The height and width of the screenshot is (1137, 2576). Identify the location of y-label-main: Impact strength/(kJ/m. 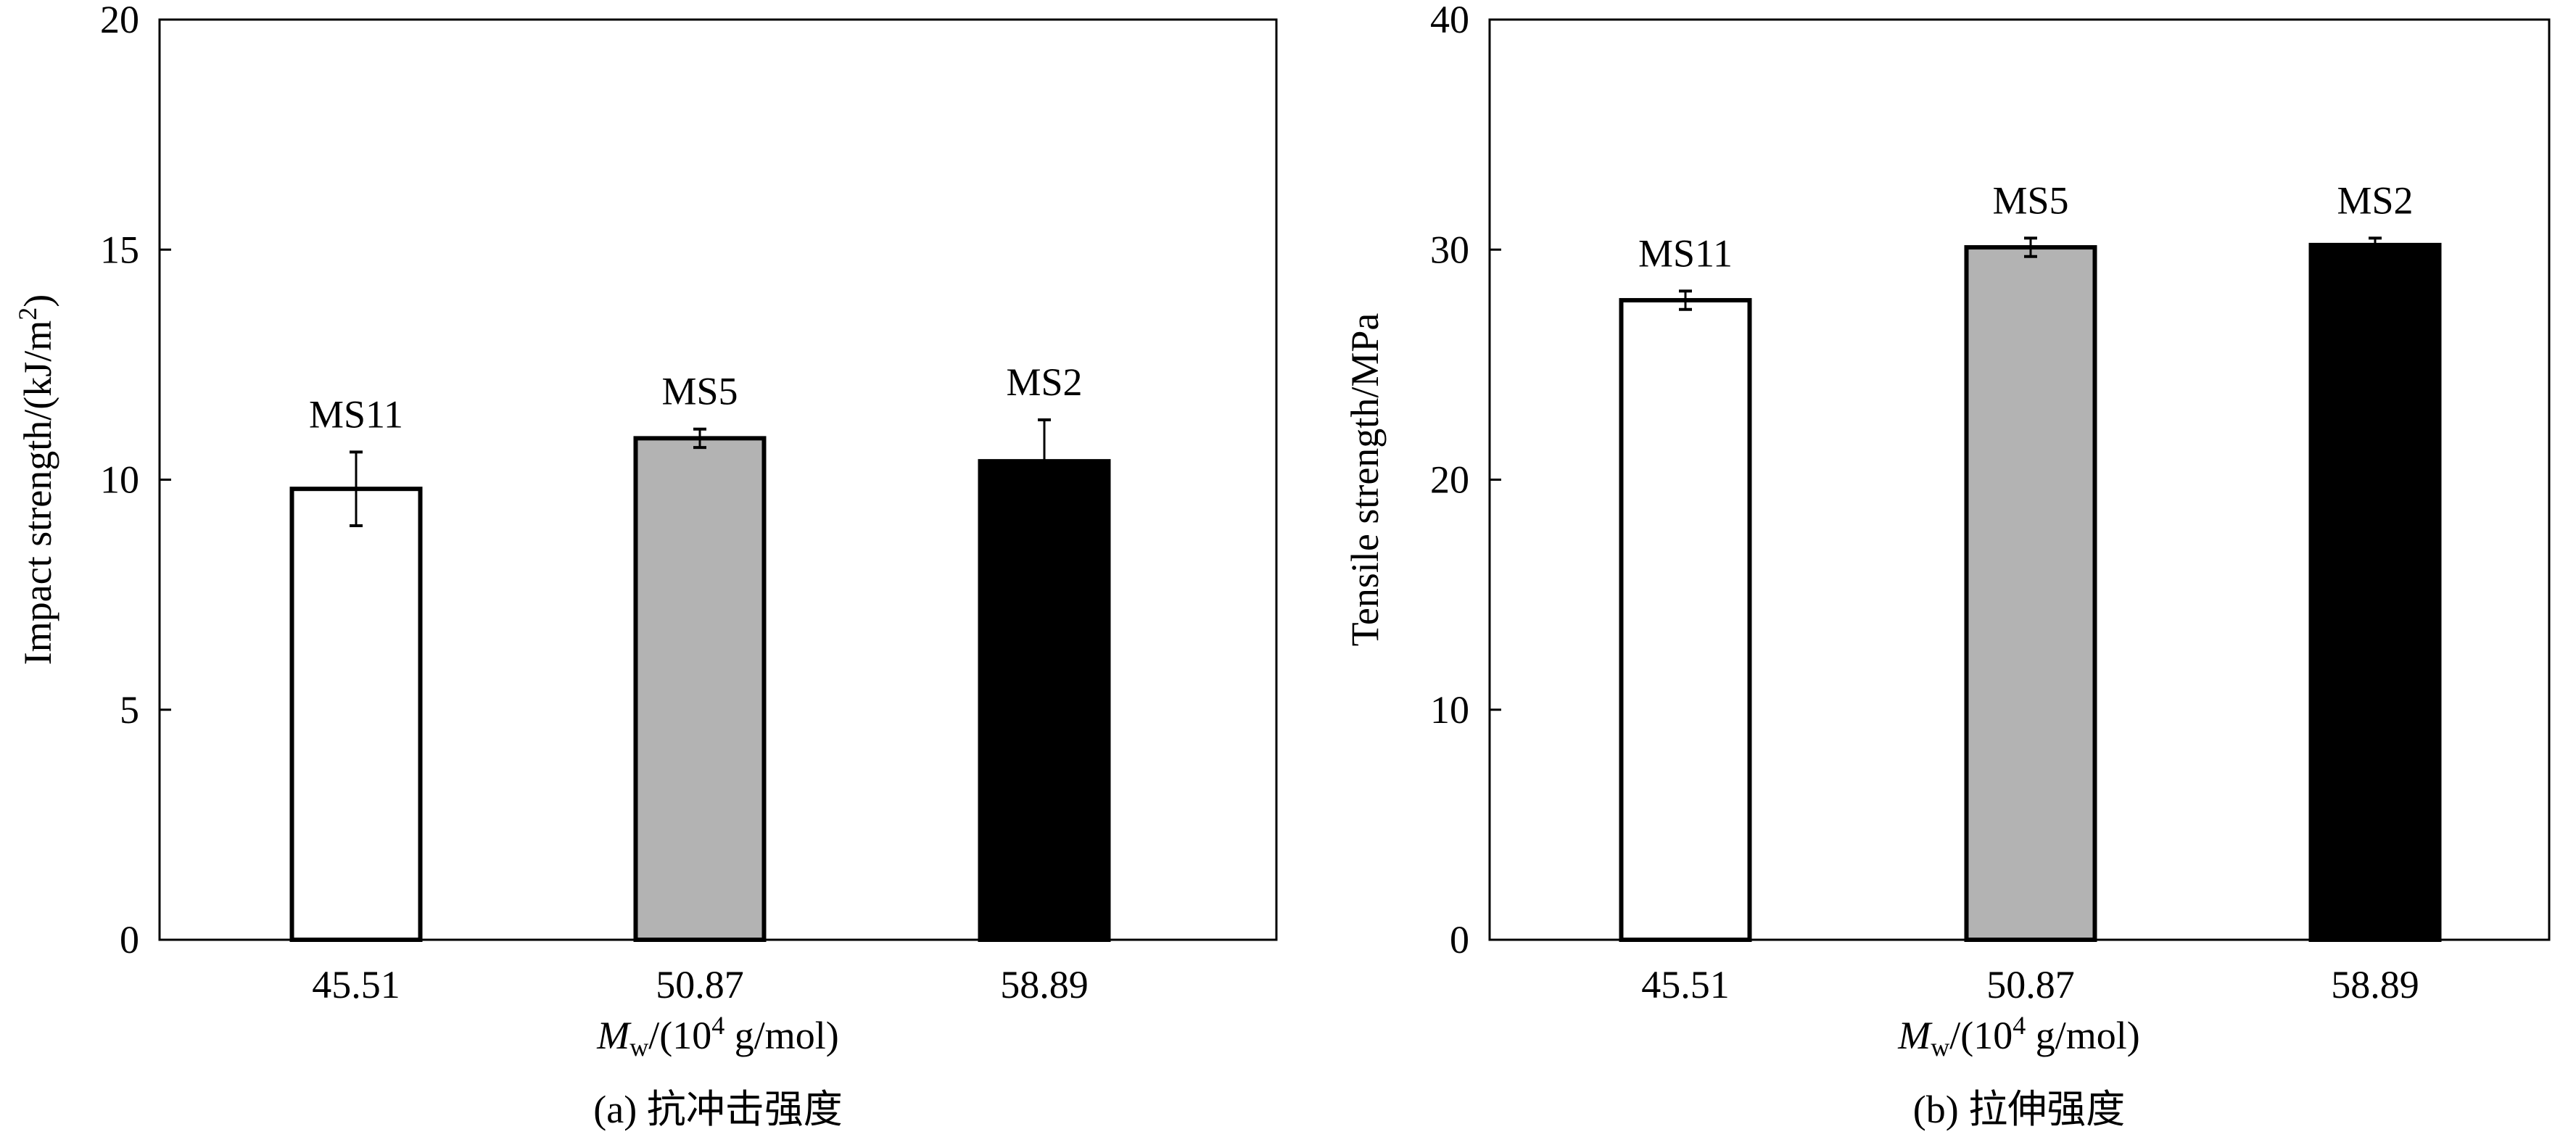
(37, 493).